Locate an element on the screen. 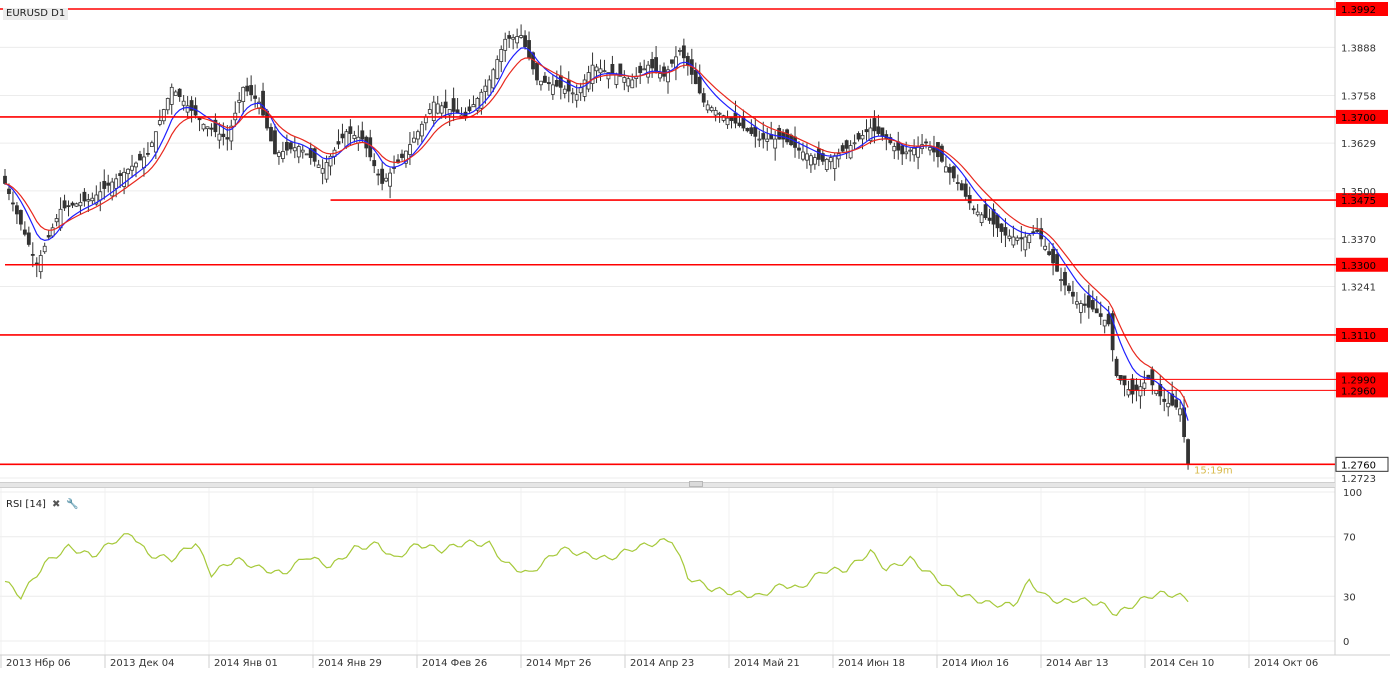 The width and height of the screenshot is (1390, 674). date-label: 2014 Фев 26 is located at coordinates (454, 663).